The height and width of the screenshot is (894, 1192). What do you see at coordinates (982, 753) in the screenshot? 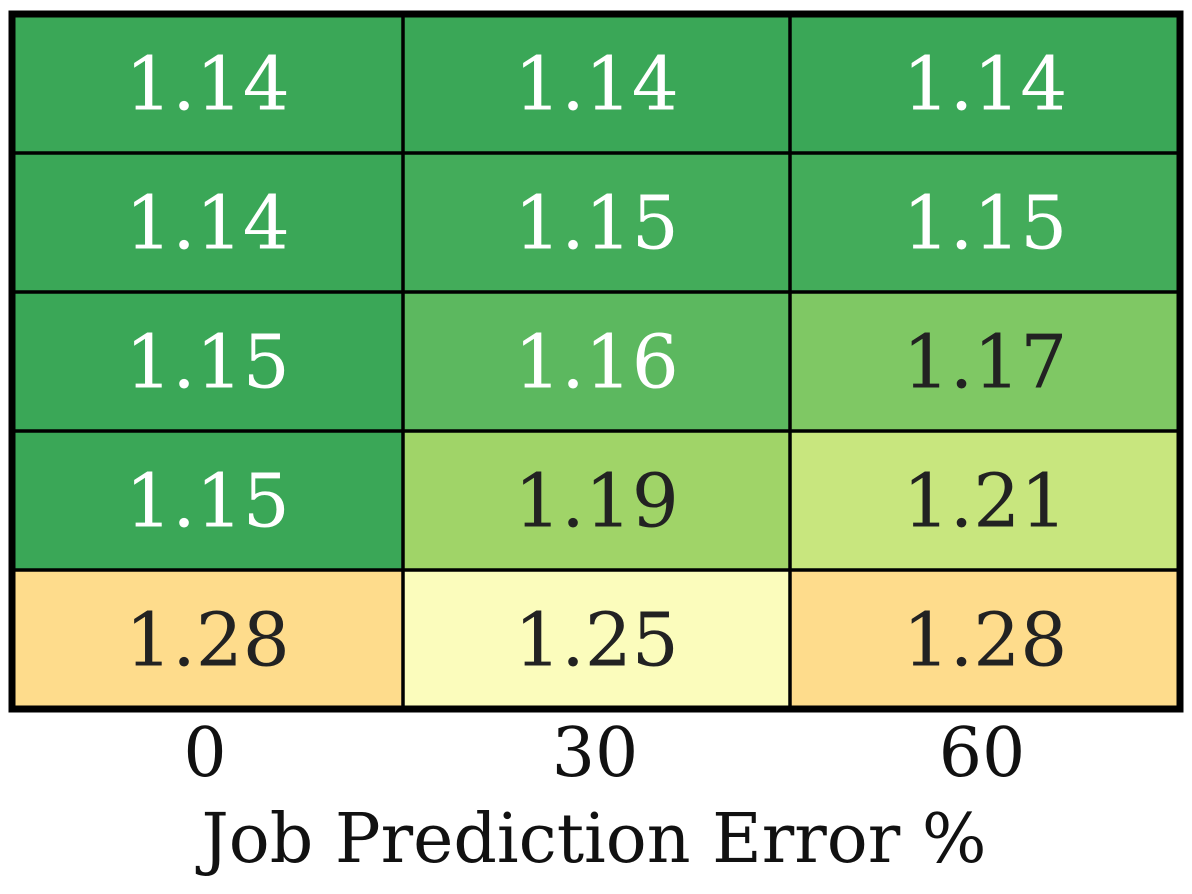
I see `x-tick-label: 60` at bounding box center [982, 753].